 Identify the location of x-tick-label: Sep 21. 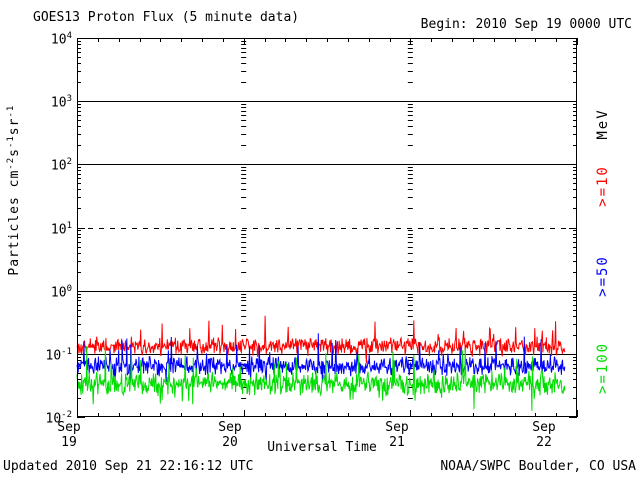
(397, 435).